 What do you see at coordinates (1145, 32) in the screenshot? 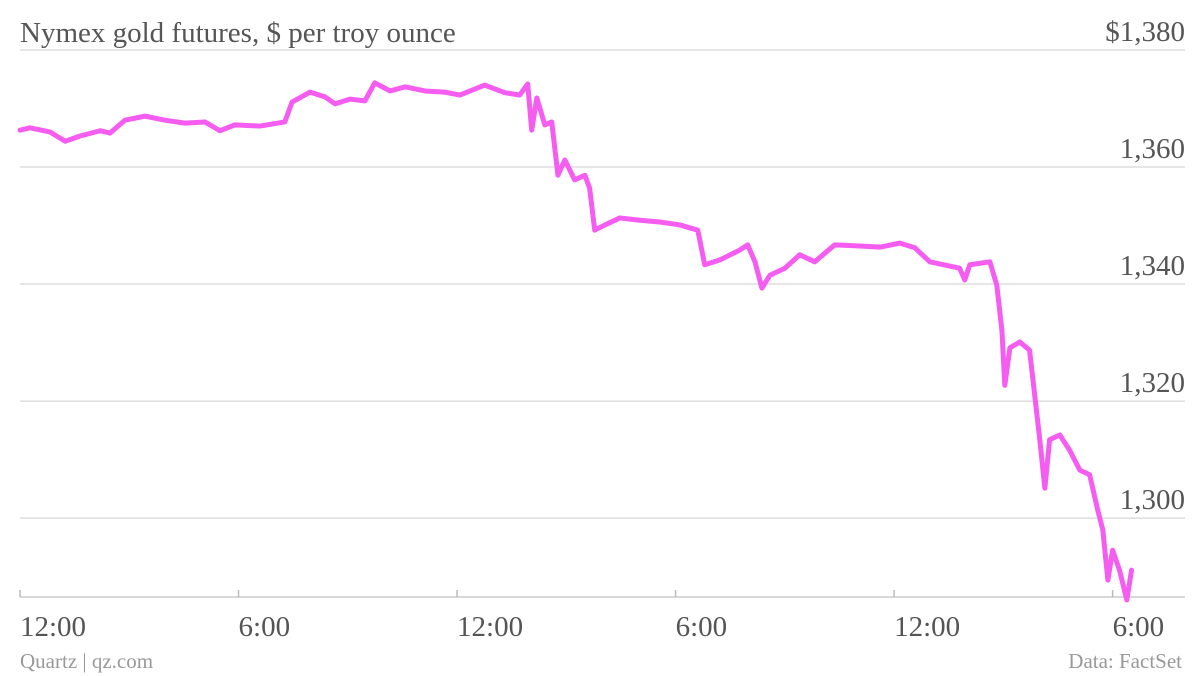
I see `y-tick-label: $1,380` at bounding box center [1145, 32].